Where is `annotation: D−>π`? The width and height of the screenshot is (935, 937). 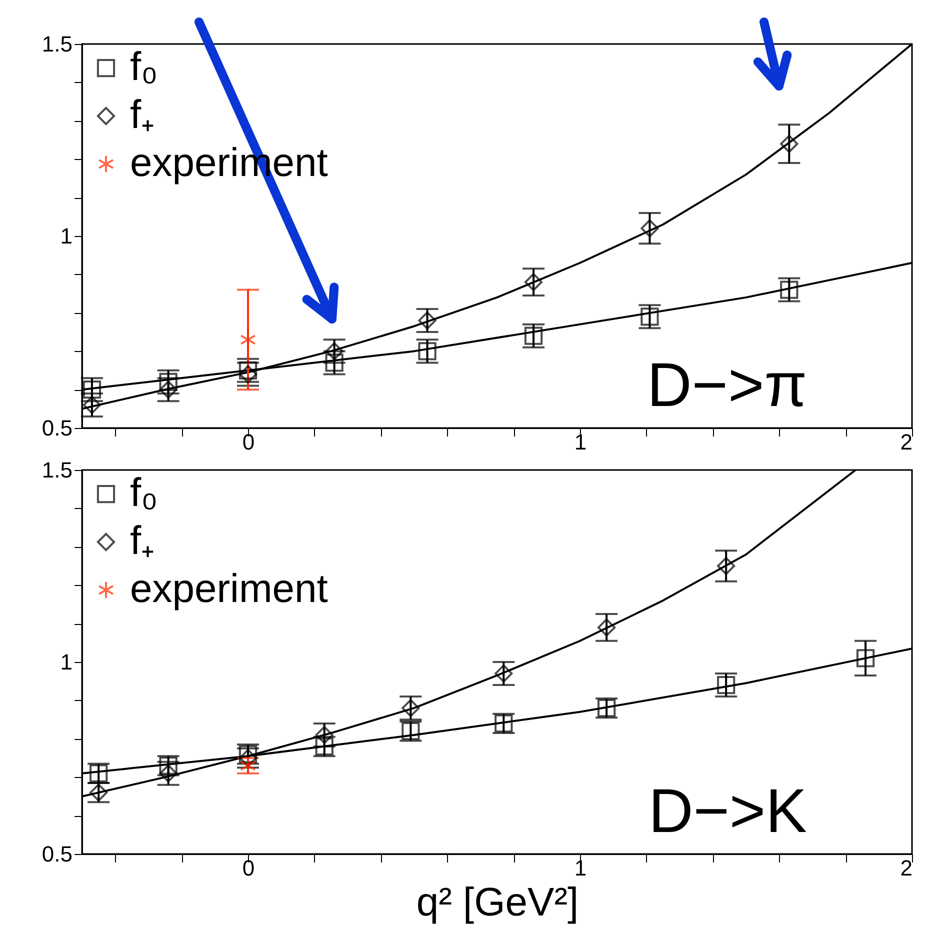 annotation: D−>π is located at coordinates (727, 385).